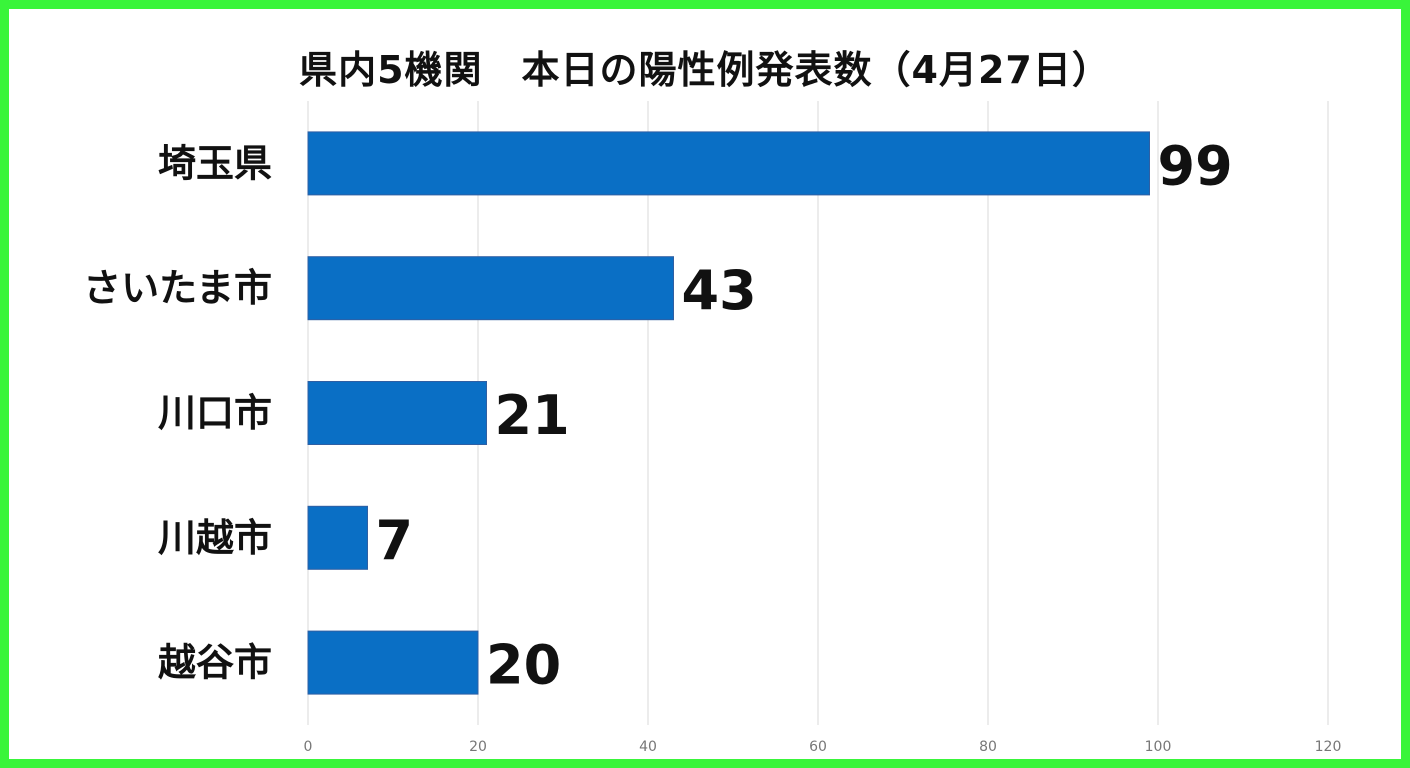 This screenshot has width=1410, height=768. What do you see at coordinates (215, 663) in the screenshot?
I see `category-label: 越谷市` at bounding box center [215, 663].